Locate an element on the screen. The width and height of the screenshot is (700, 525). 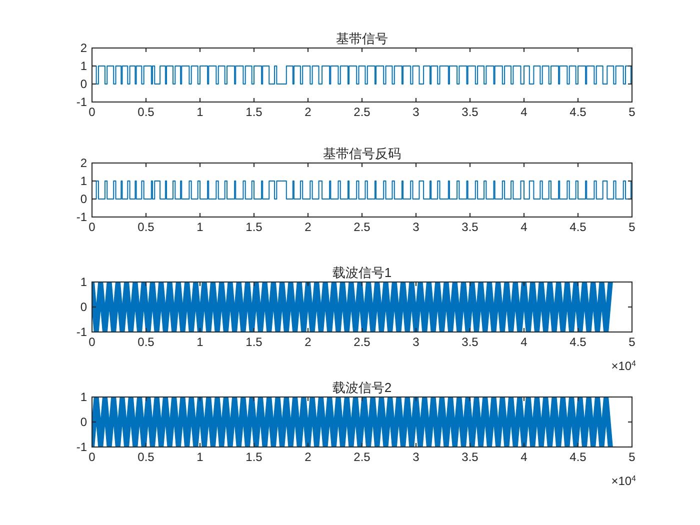
chart-title: 基带信号反码 is located at coordinates (362, 153).